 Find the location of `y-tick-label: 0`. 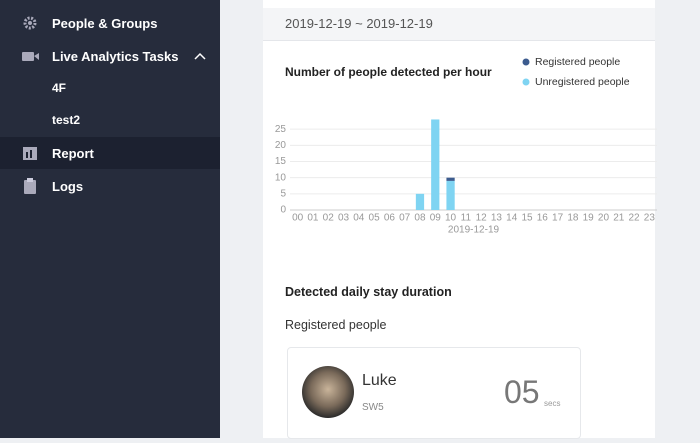

y-tick-label: 0 is located at coordinates (283, 210).